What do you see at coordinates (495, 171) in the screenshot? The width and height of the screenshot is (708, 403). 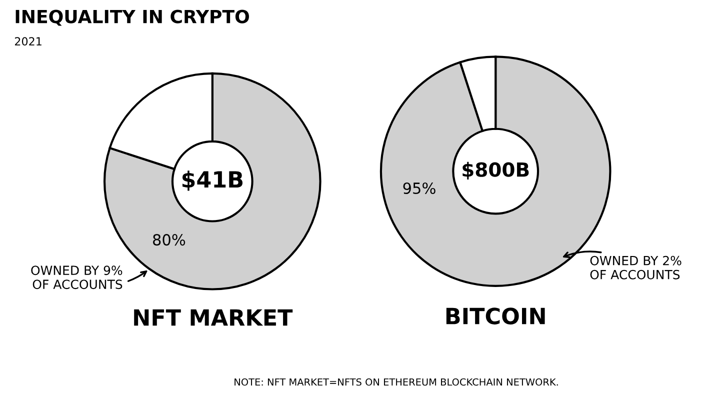 I see `text: $800B` at bounding box center [495, 171].